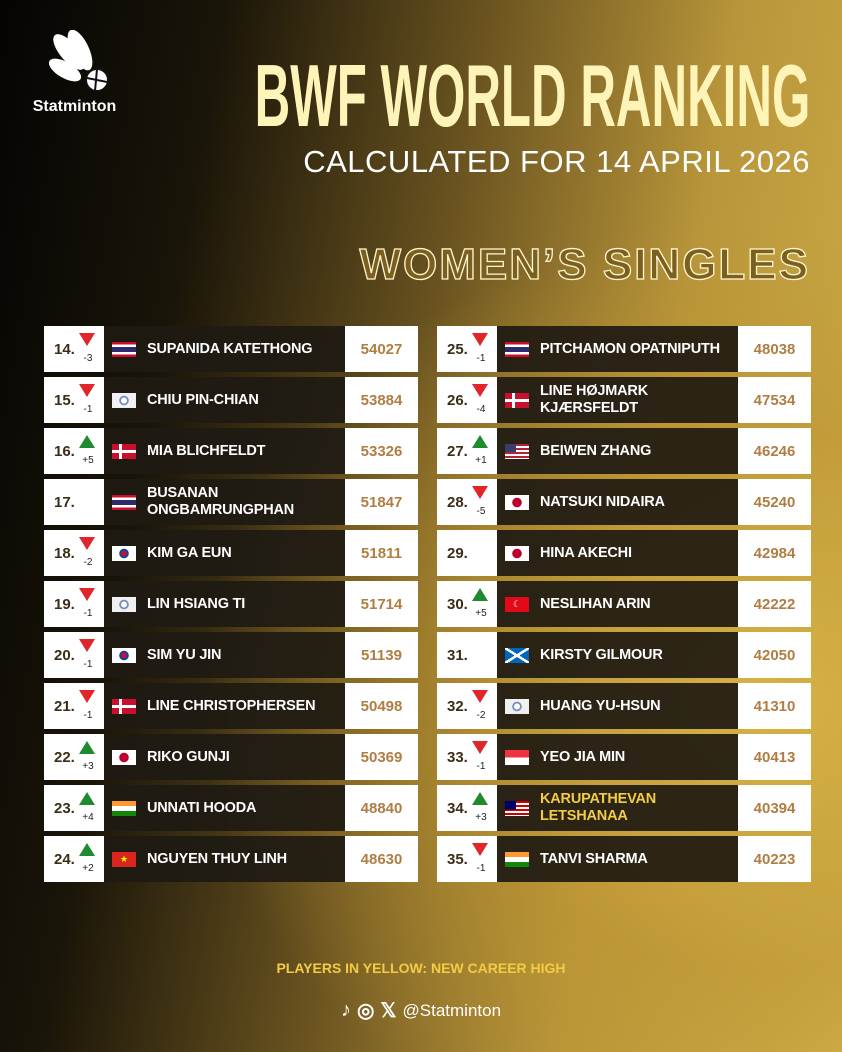  I want to click on rank-cell: 27. +1, so click(467, 451).